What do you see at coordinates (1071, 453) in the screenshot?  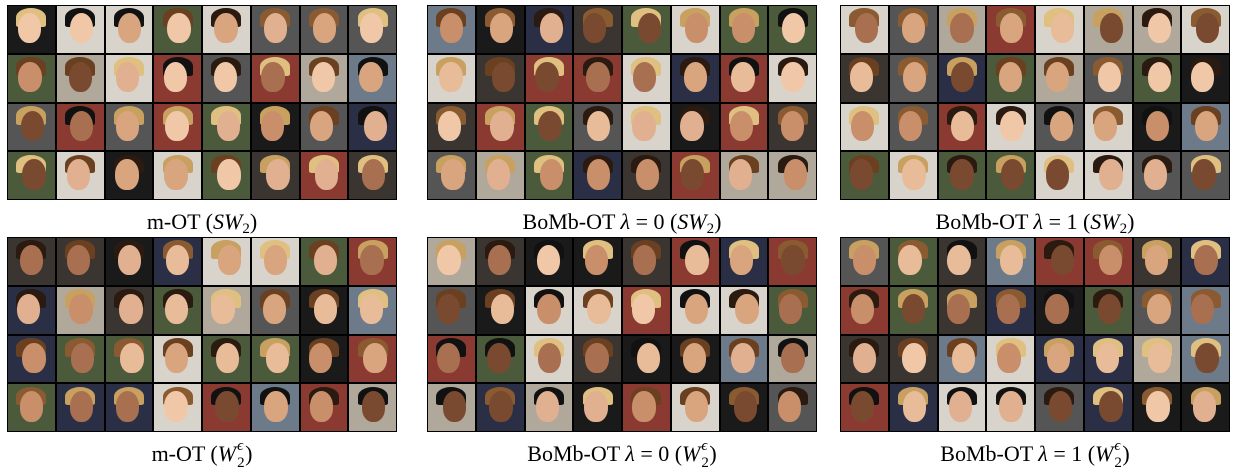 I see `caption-text: = 1 (` at bounding box center [1071, 453].